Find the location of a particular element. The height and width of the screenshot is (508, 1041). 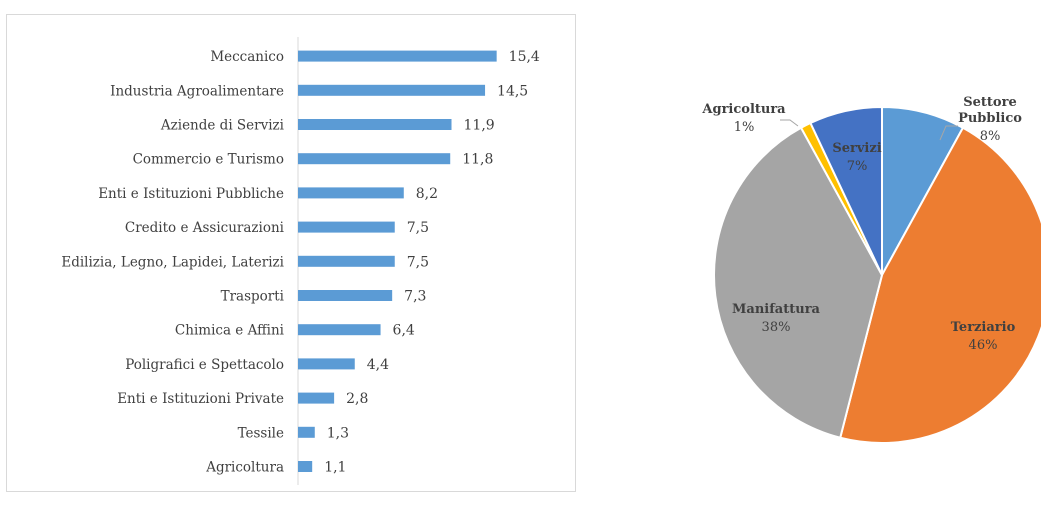

category-label-edilizia-legno-lapidei-laterizi: Edilizia, Legno, Lapidei, Laterizi is located at coordinates (172, 262).